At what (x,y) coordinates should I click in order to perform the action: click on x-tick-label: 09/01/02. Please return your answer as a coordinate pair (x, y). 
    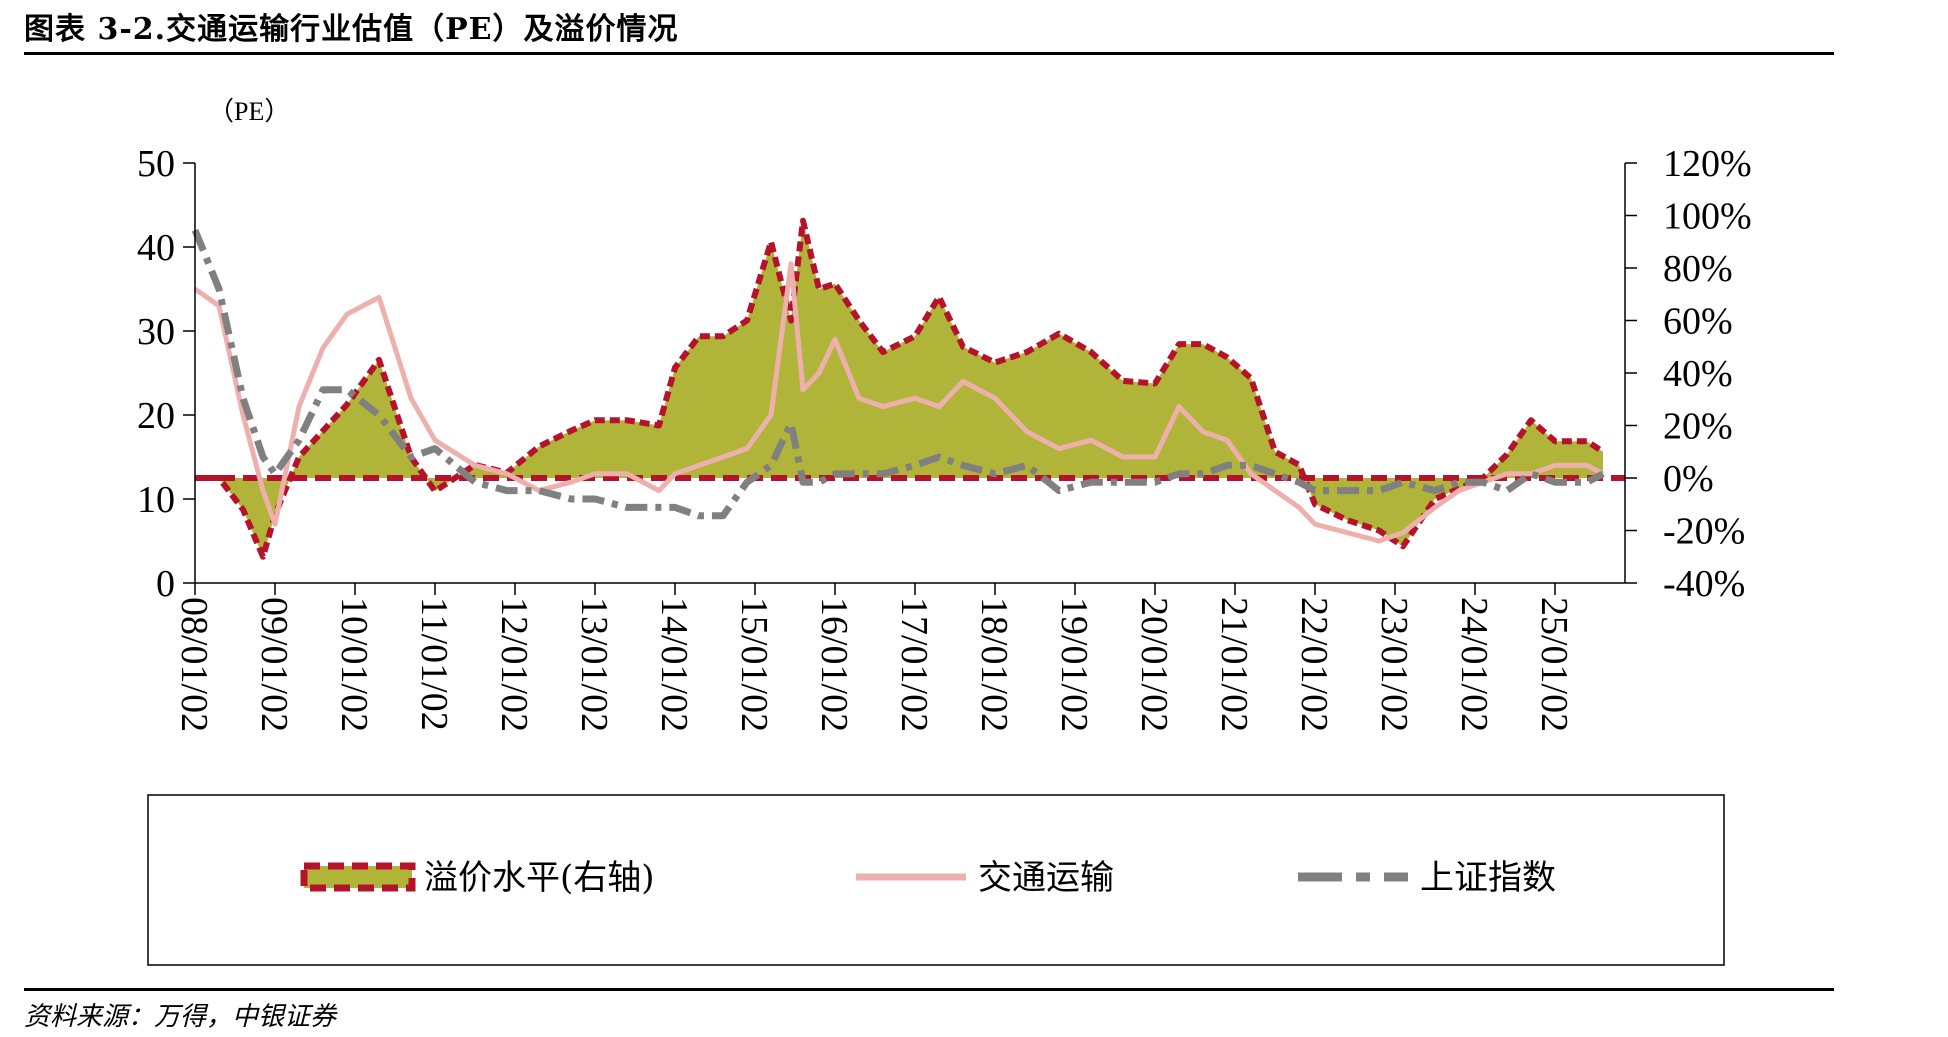
    Looking at the image, I should click on (274, 664).